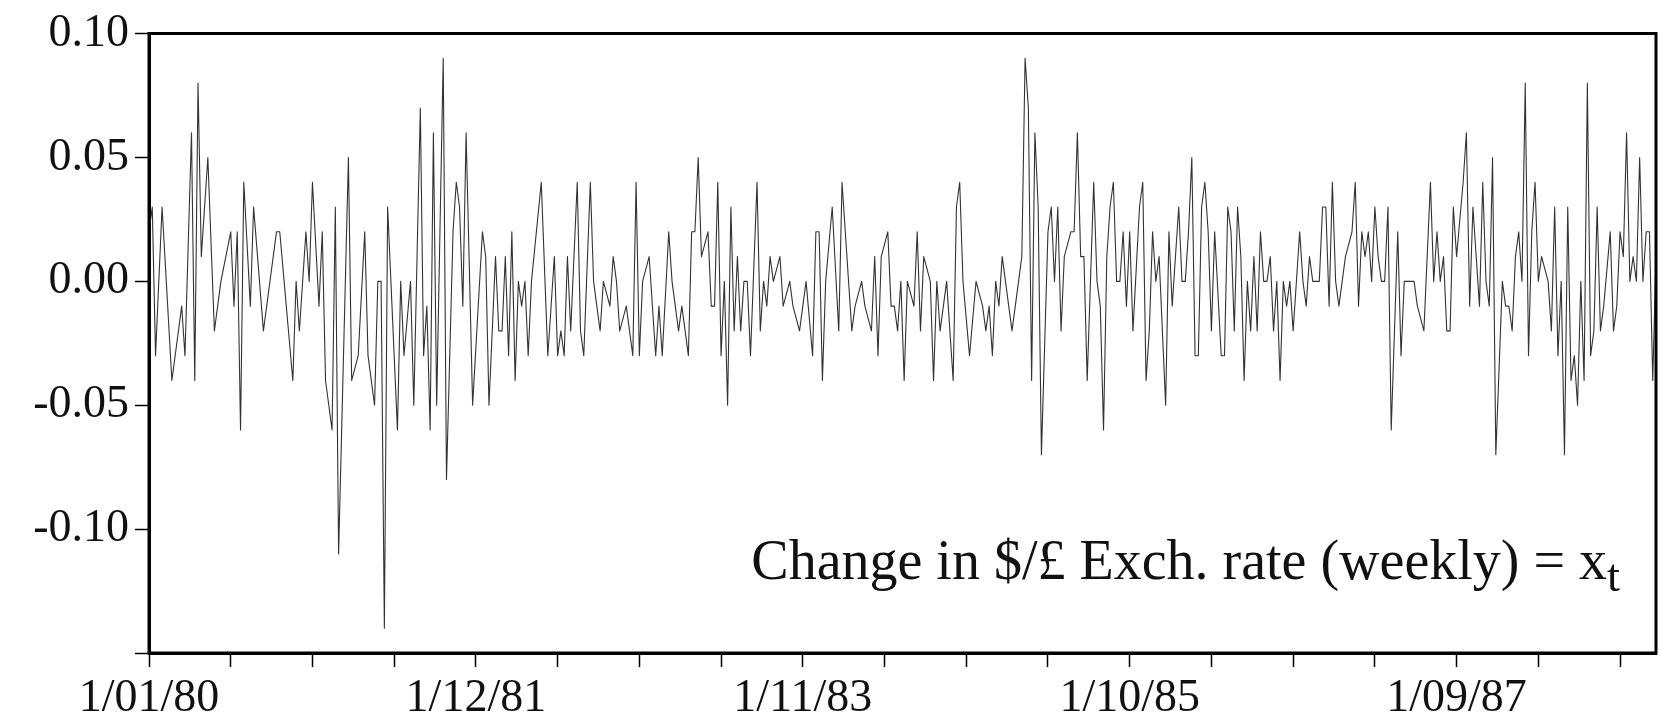  I want to click on y-tick-label: 0.10, so click(88, 30).